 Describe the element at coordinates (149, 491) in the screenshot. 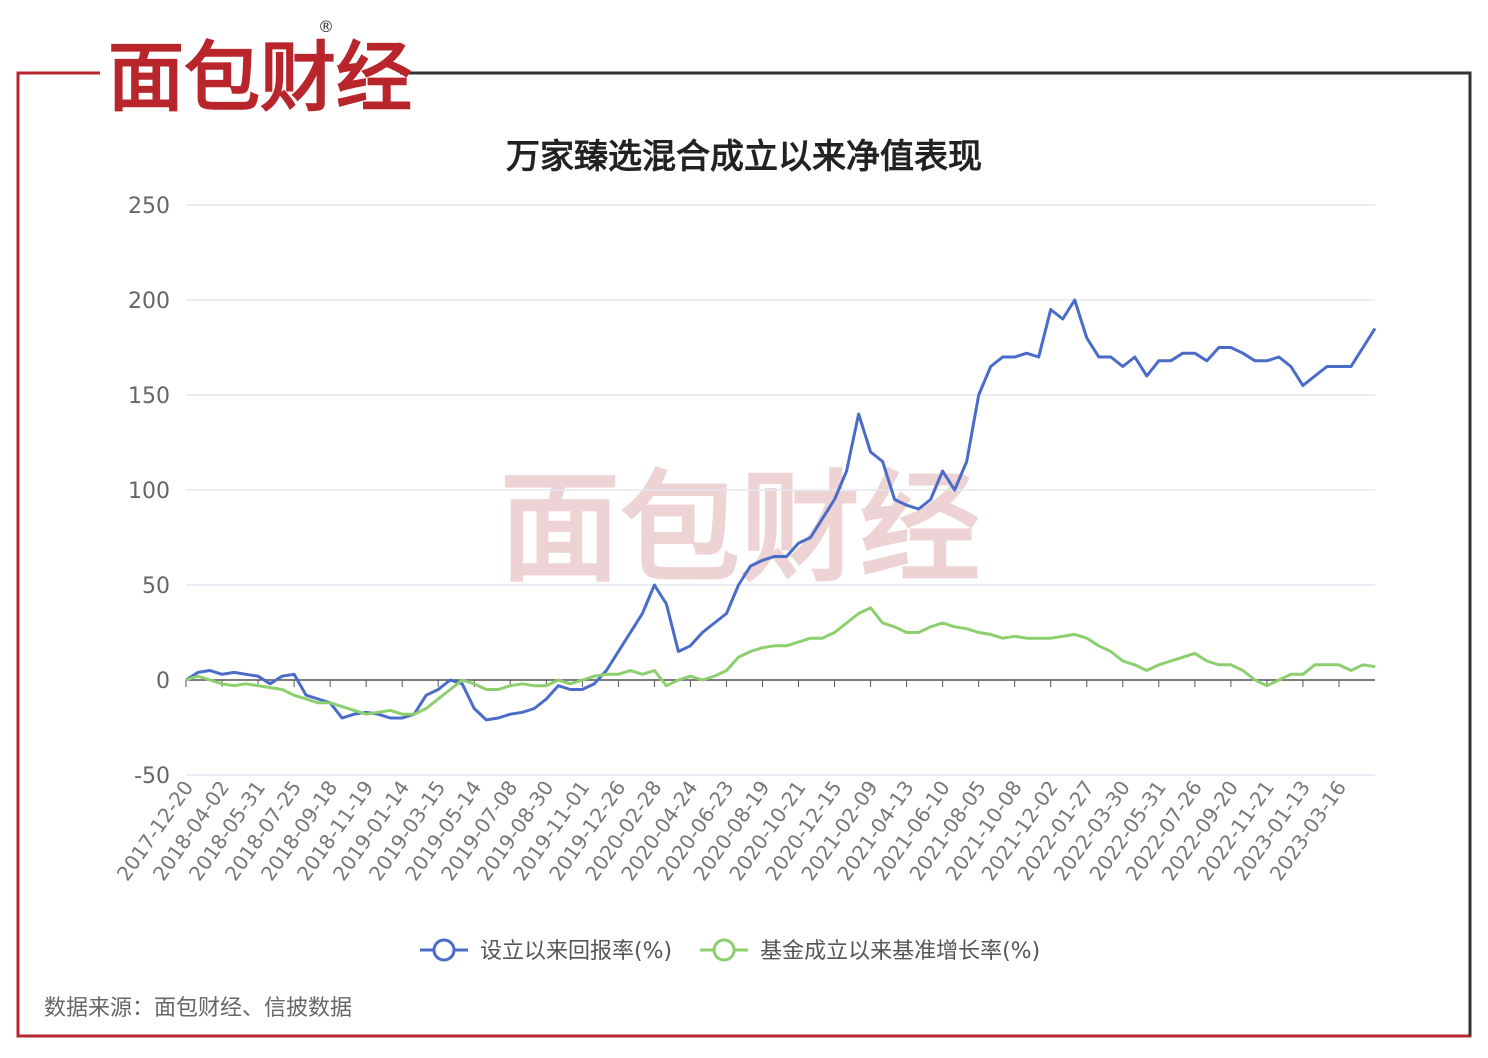

I see `y-tick-label: 100` at that location.